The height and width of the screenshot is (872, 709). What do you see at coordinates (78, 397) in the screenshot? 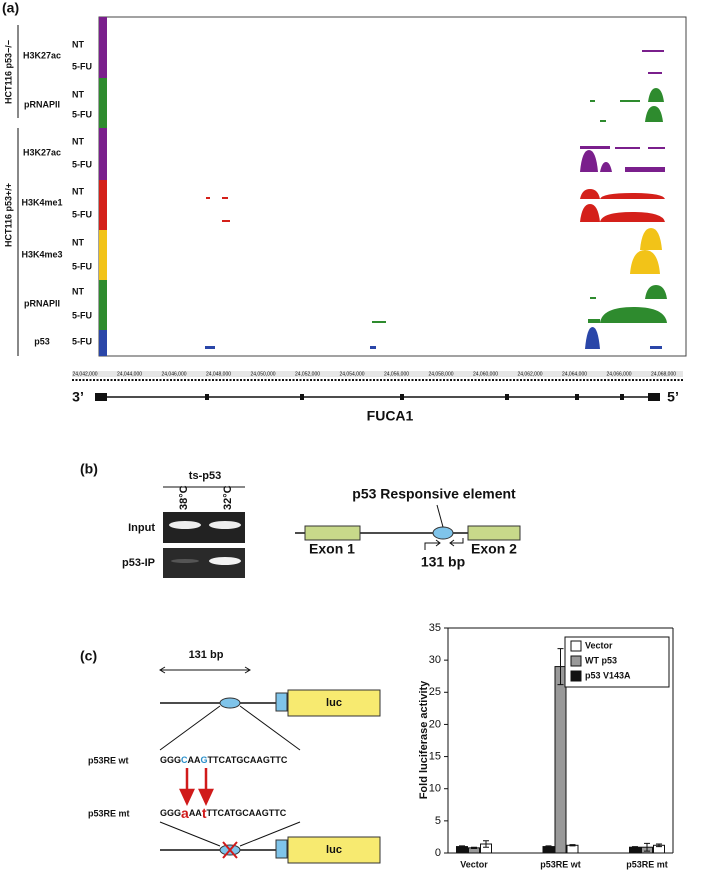
I see `gene-end: 3’` at bounding box center [78, 397].